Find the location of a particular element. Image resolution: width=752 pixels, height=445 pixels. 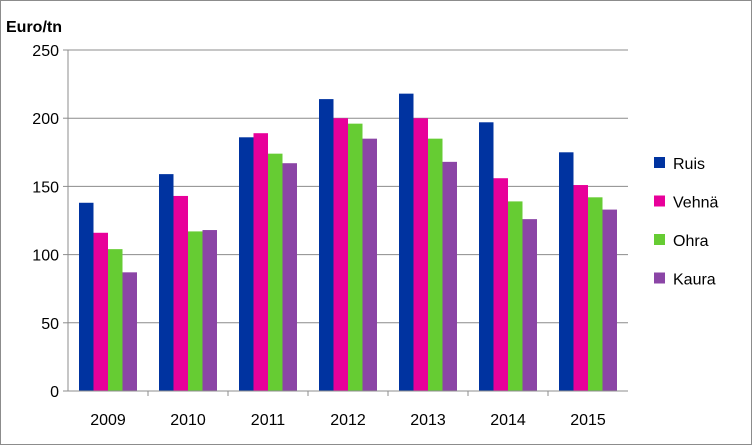

bar-2011-ohra is located at coordinates (275, 272).